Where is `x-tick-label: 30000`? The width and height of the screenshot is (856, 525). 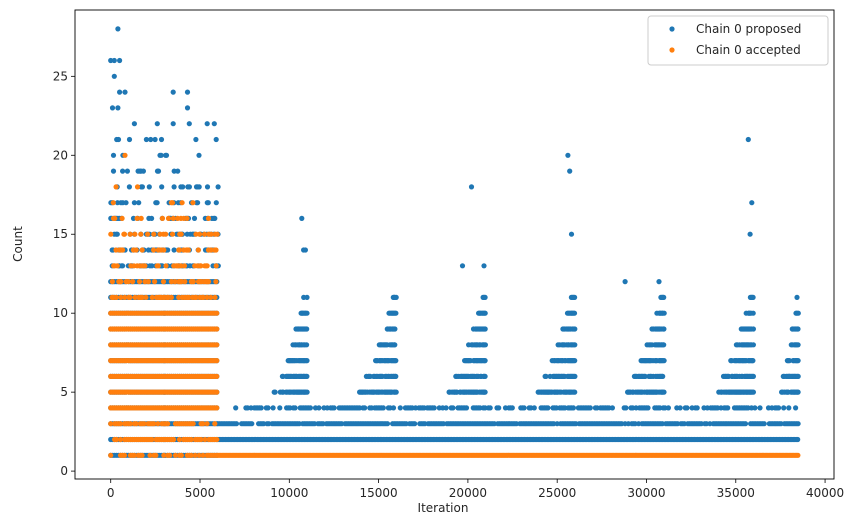 x-tick-label: 30000 is located at coordinates (646, 493).